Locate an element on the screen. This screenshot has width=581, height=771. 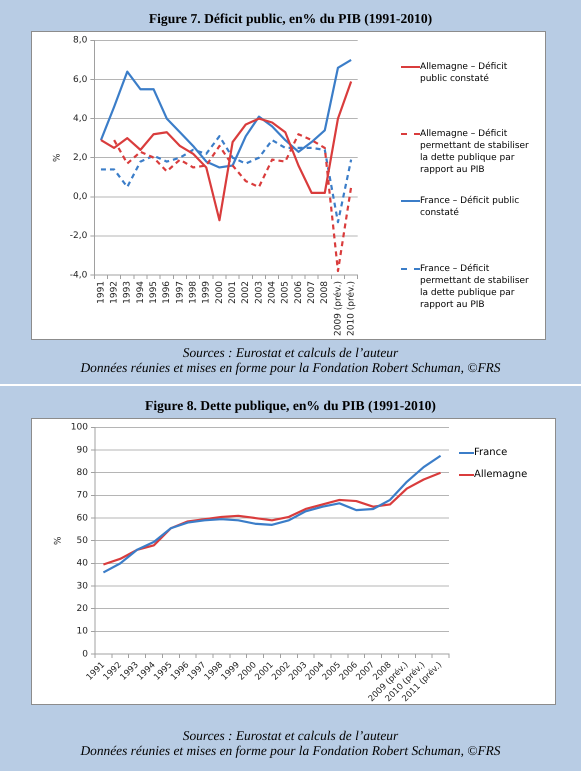
x-tick-label: 1999 is located at coordinates (207, 292).